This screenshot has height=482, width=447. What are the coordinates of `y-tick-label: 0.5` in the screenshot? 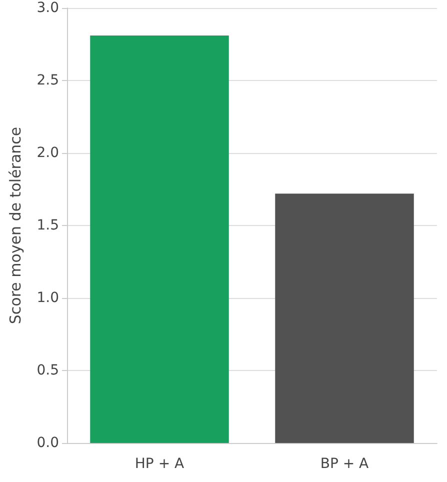 It's located at (47, 370).